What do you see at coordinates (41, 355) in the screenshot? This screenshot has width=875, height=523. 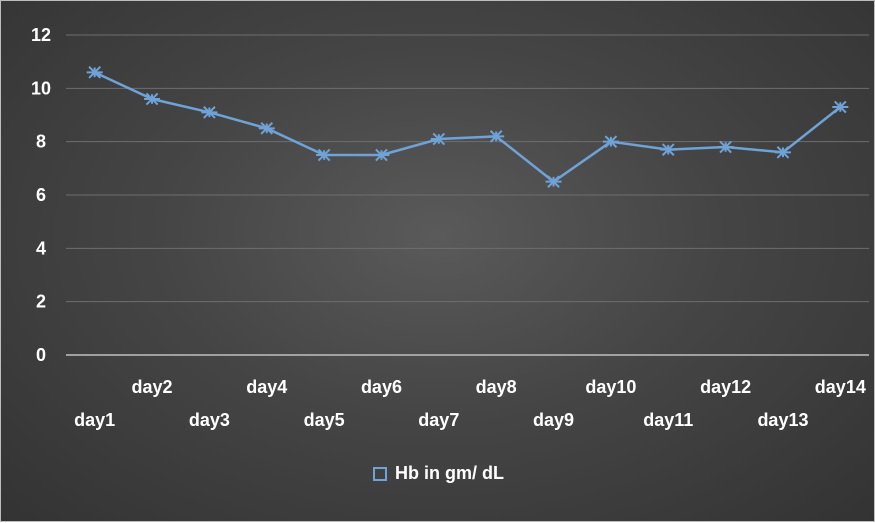 I see `y-tick-label: 0` at bounding box center [41, 355].